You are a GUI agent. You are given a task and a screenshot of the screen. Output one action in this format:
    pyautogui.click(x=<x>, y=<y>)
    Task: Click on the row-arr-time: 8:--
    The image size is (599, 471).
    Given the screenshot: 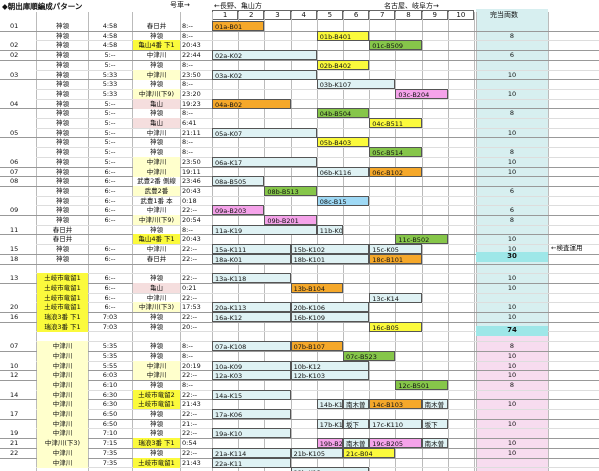 What is the action you would take?
    pyautogui.click(x=188, y=229)
    